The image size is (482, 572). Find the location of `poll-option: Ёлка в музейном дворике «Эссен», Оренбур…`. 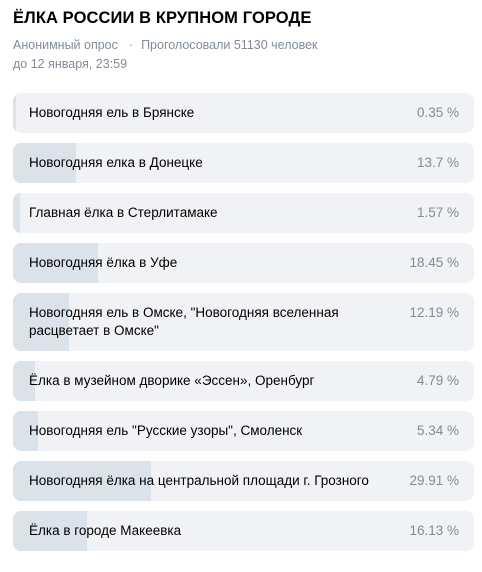

poll-option: Ёлка в музейном дворике «Эссен», Оренбур… is located at coordinates (243, 381).